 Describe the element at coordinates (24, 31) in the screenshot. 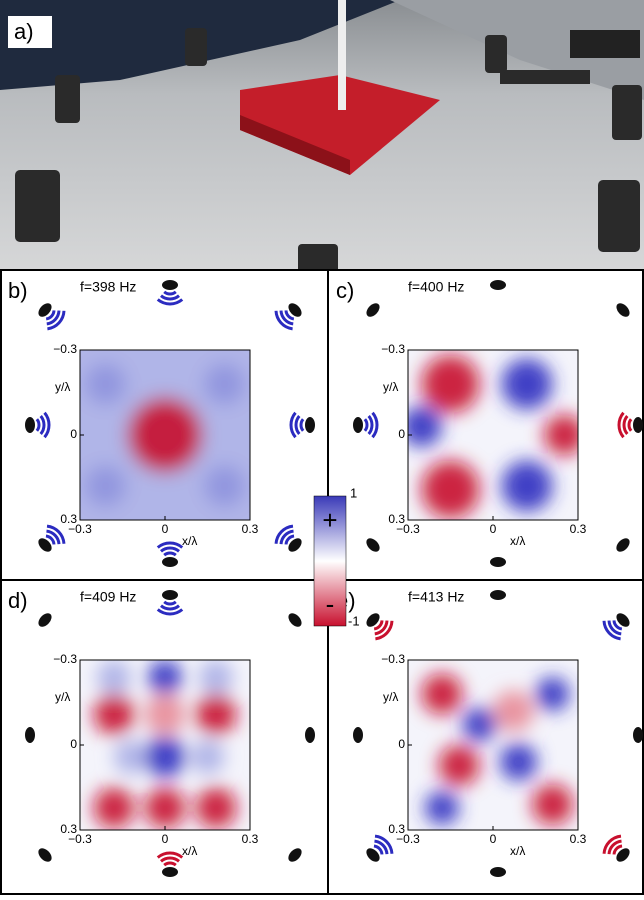

I see `panel-label: a)` at that location.